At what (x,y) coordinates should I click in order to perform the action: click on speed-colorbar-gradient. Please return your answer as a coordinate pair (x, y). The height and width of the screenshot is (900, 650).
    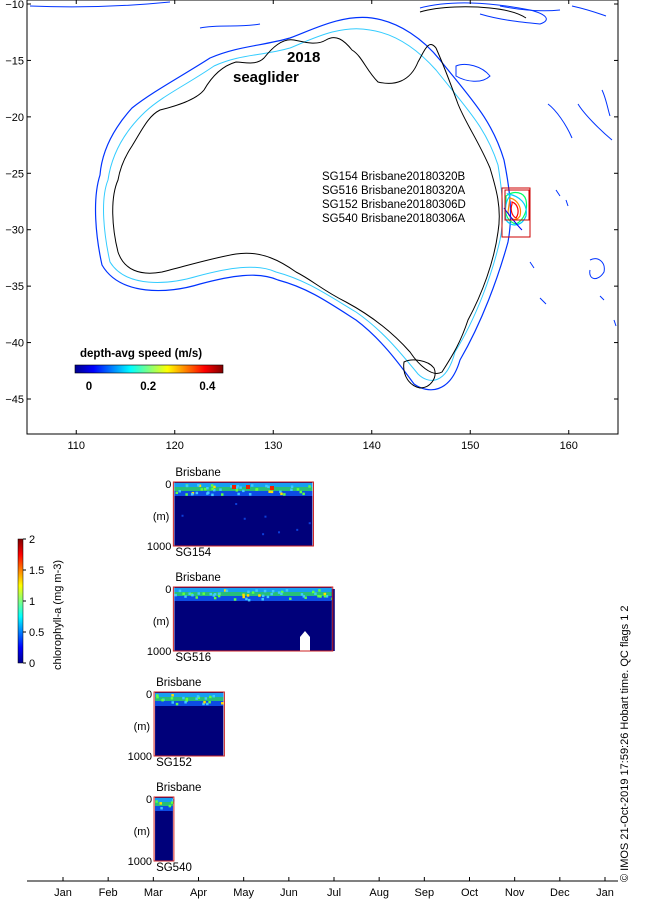
    Looking at the image, I should click on (149, 369).